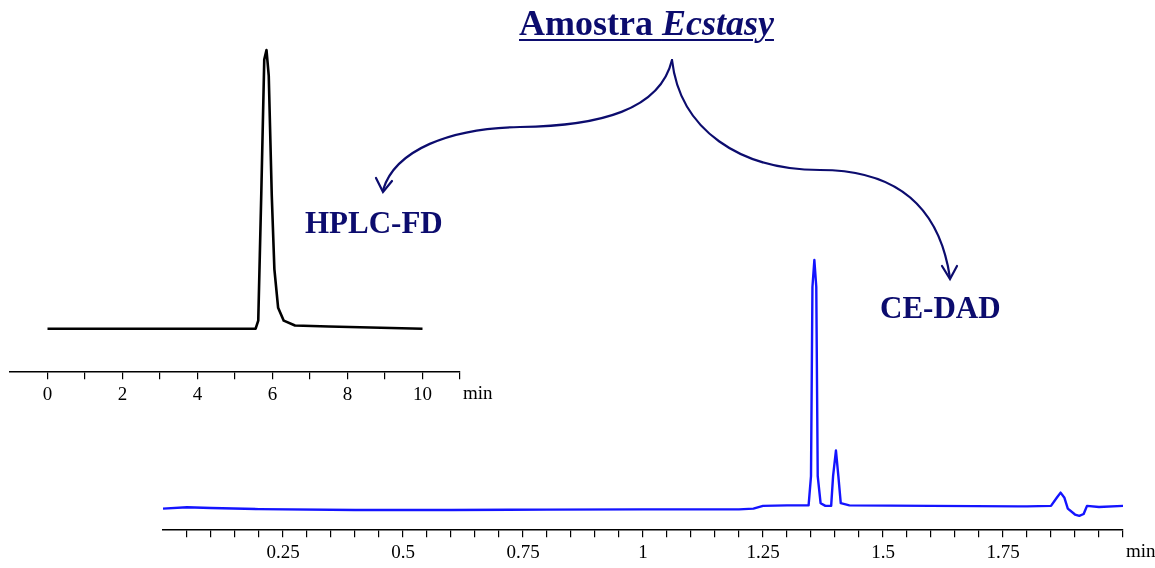  What do you see at coordinates (940, 308) in the screenshot?
I see `text: CE-DAD` at bounding box center [940, 308].